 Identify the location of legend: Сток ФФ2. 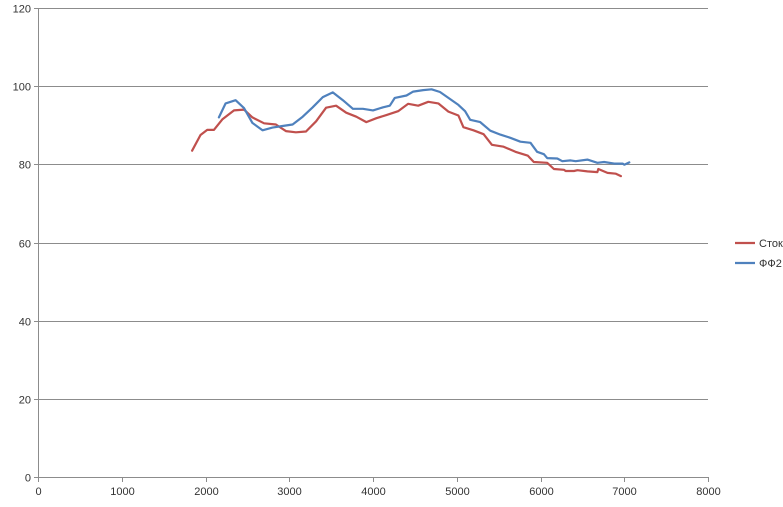
(759, 254).